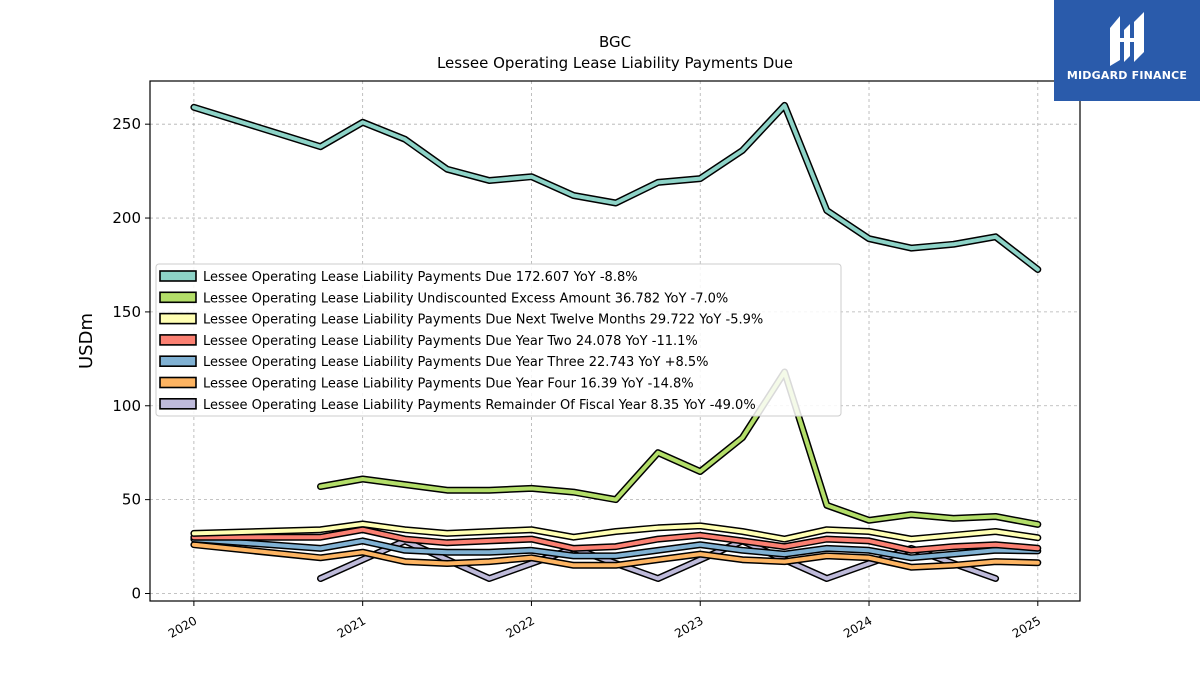 This screenshot has width=1200, height=675. I want to click on brand-logo: MIDGARD FINANCE, so click(1127, 50).